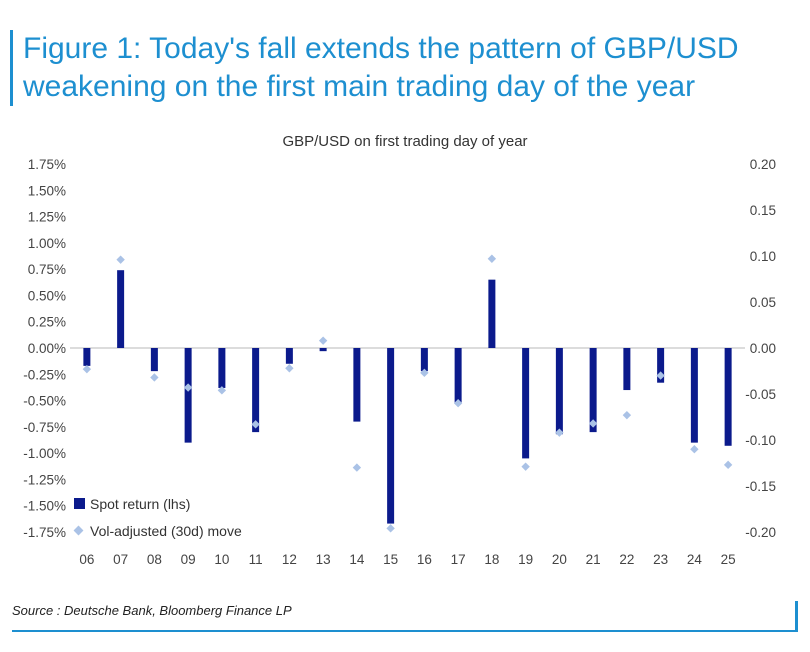  I want to click on right-tick-label: 0.20, so click(763, 164).